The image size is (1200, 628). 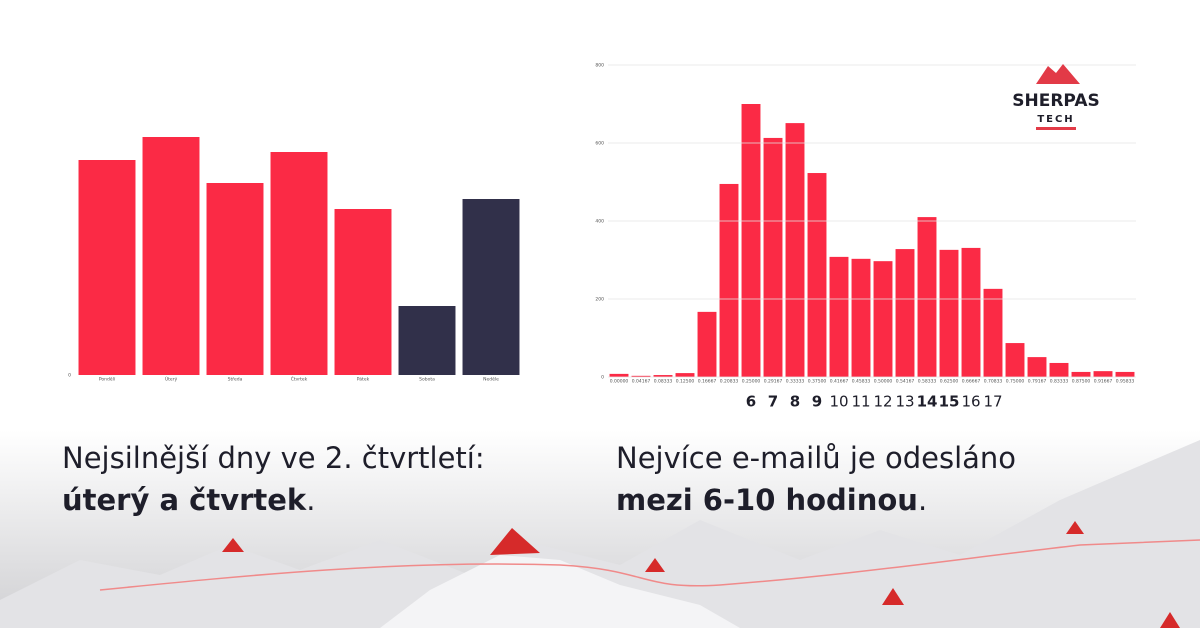 I want to click on hour-label: 14, so click(x=927, y=402).